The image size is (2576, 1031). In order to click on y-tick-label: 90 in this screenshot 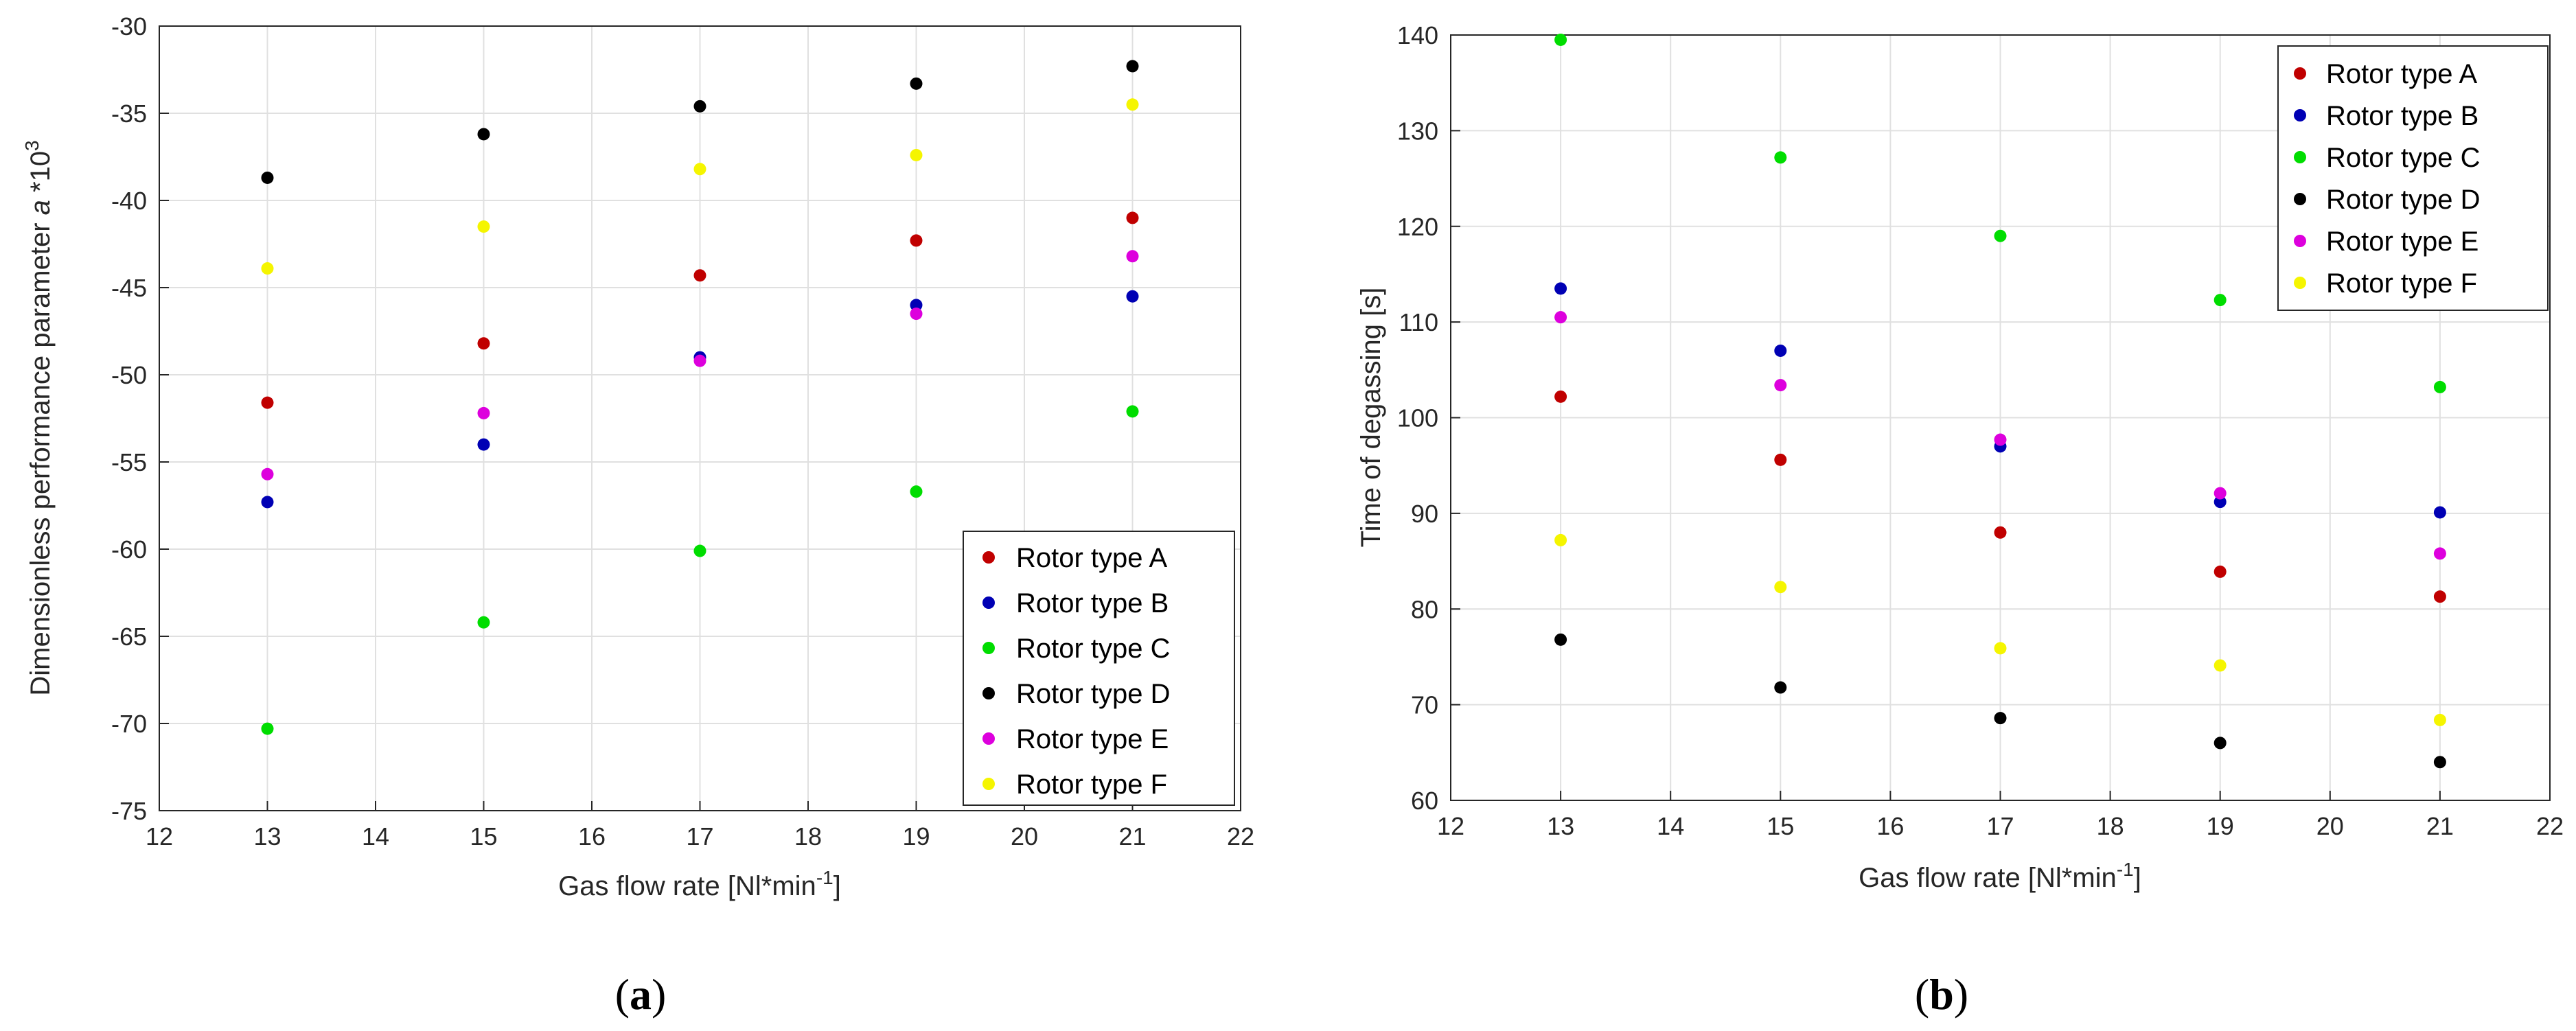, I will do `click(1424, 514)`.